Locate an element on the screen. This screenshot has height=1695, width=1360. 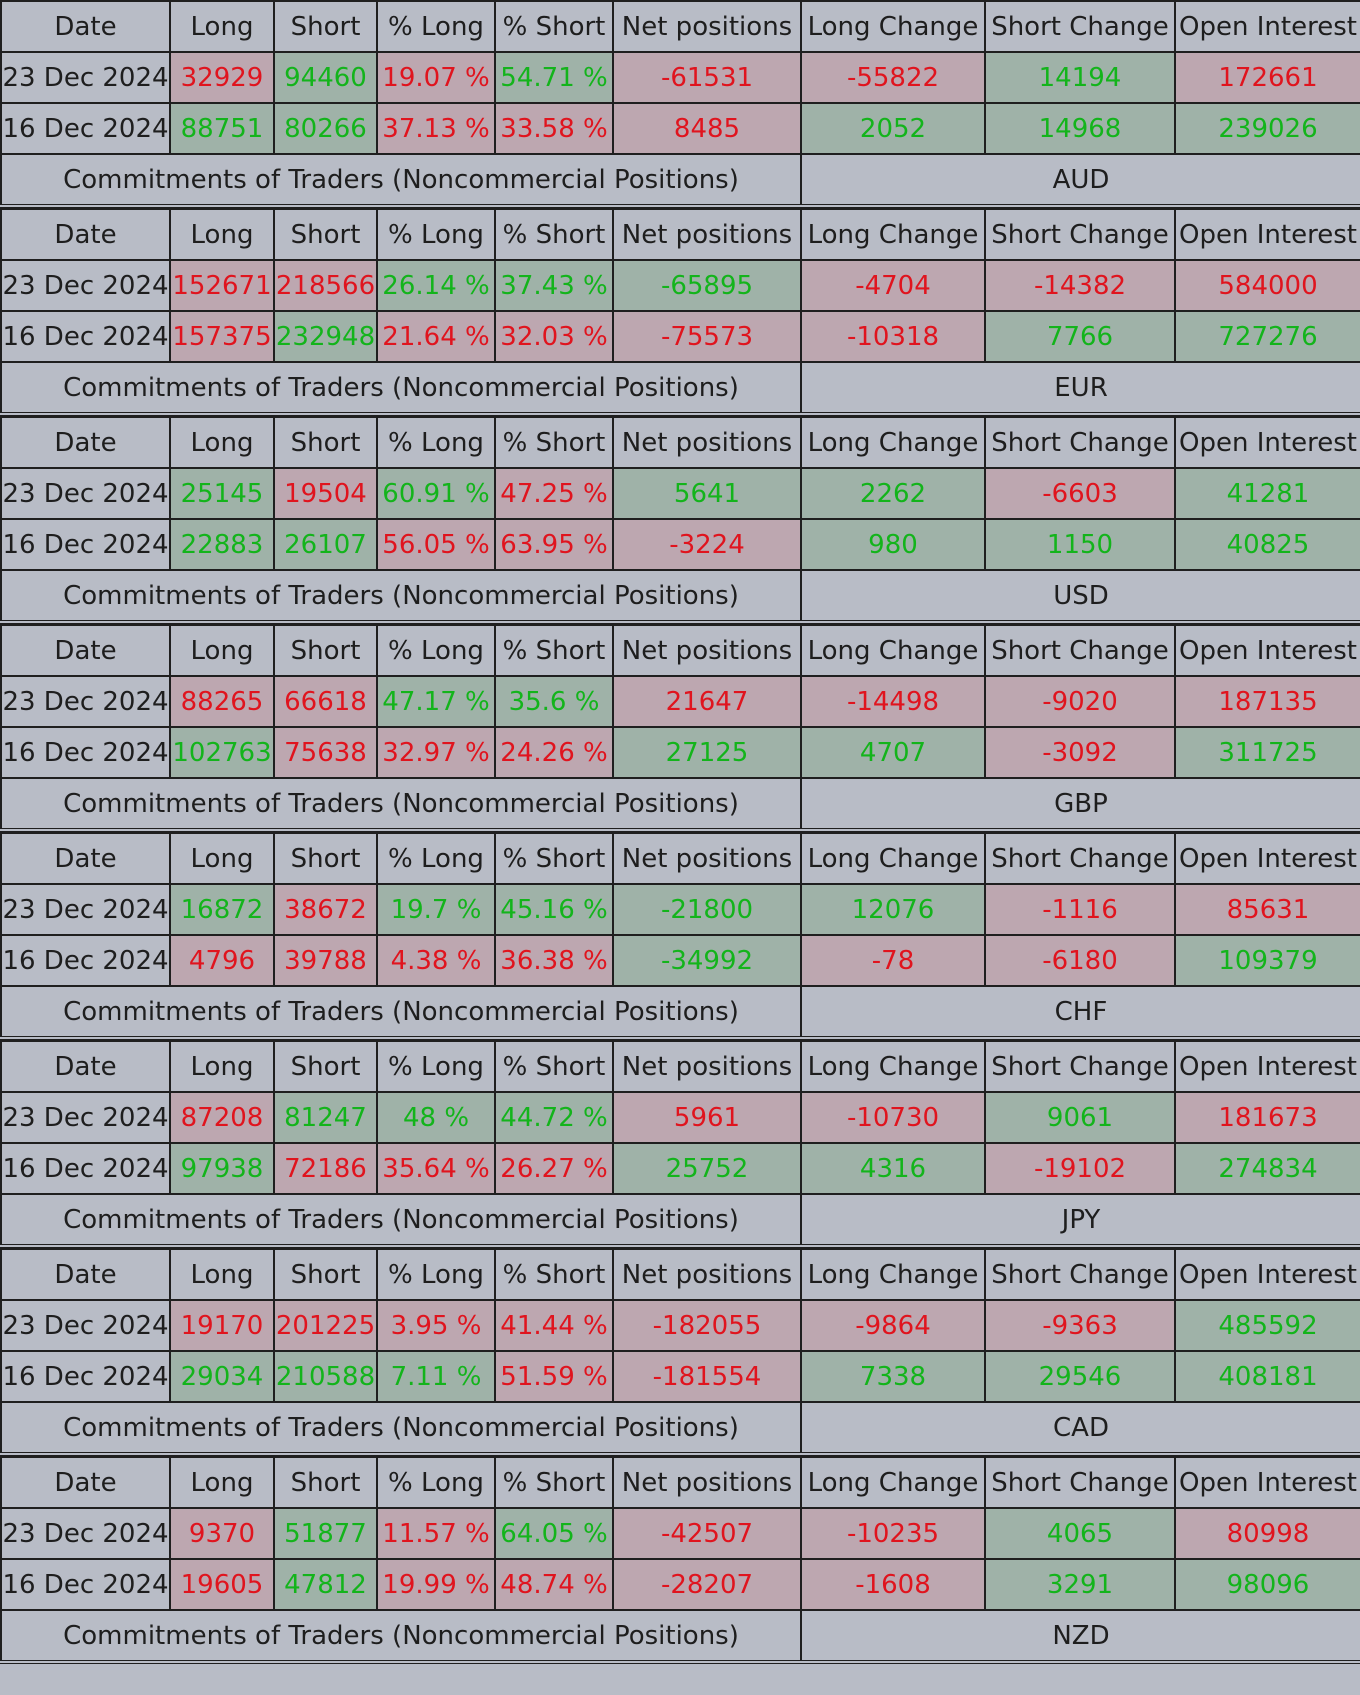
pct-long-cell: 37.13 % is located at coordinates (436, 128).